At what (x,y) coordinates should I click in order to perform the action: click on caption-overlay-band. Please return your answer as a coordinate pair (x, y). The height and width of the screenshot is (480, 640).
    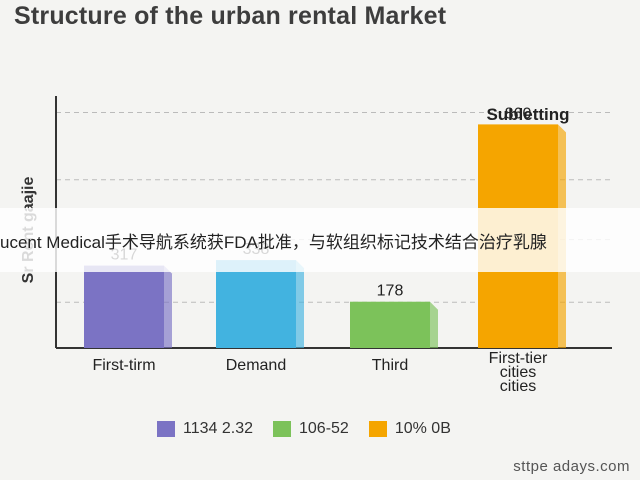
    Looking at the image, I should click on (320, 240).